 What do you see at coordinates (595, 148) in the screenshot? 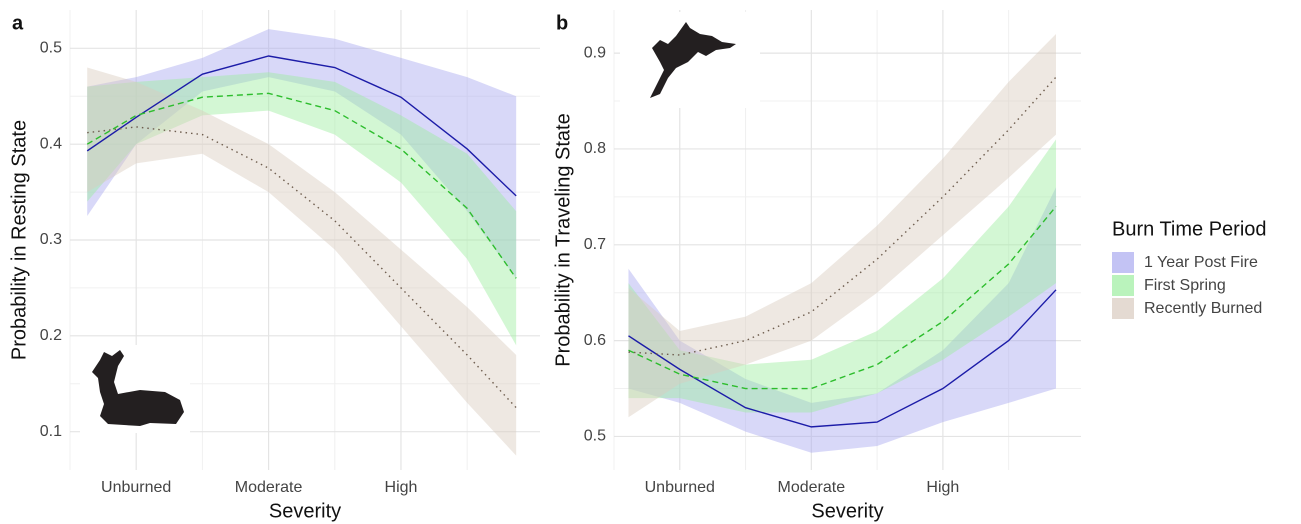
I see `y-tick-label: 0.8` at bounding box center [595, 148].